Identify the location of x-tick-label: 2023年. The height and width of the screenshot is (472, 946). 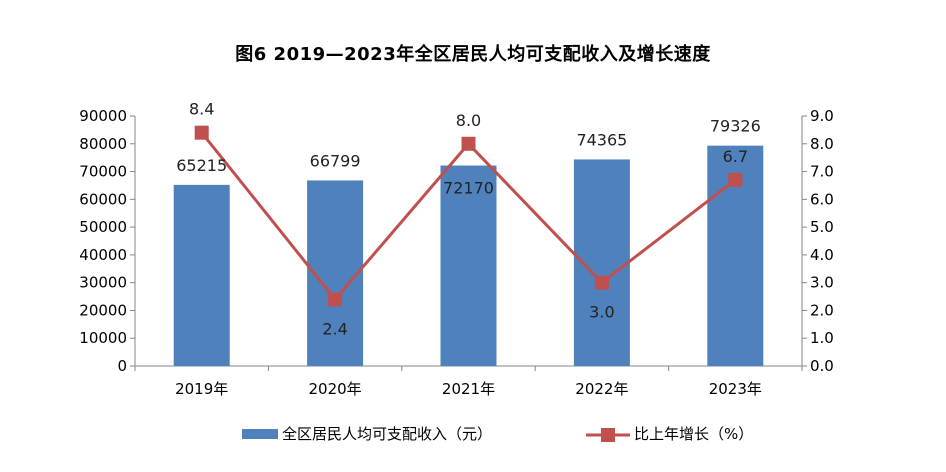
(735, 389).